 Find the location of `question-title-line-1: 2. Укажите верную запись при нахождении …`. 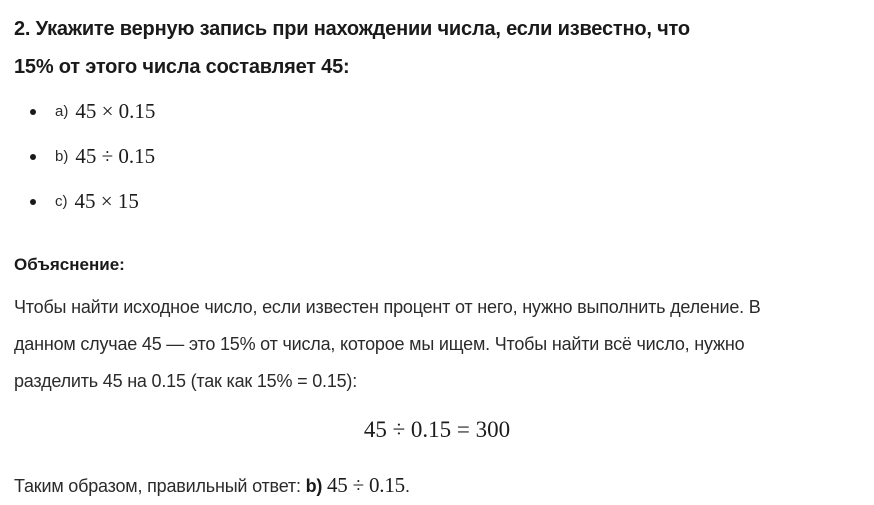

question-title-line-1: 2. Укажите верную запись при нахождении … is located at coordinates (352, 29).